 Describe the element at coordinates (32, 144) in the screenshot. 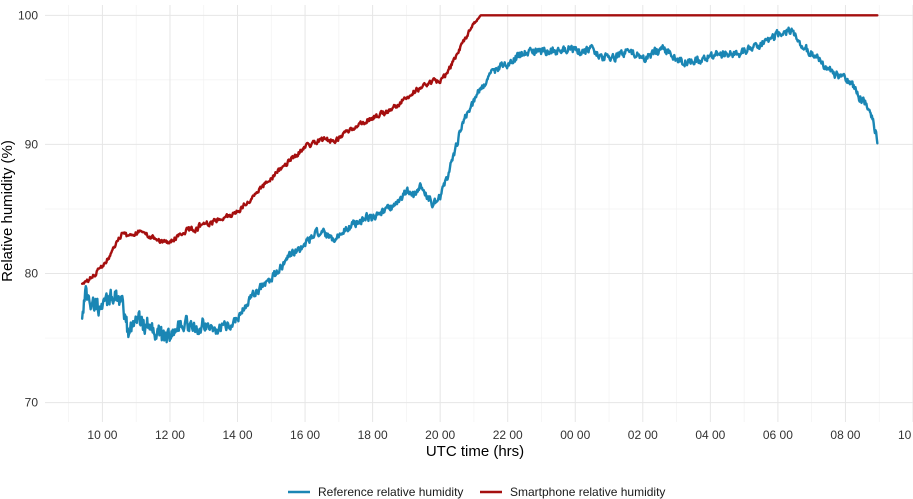

I see `y-tick-label: 90` at that location.